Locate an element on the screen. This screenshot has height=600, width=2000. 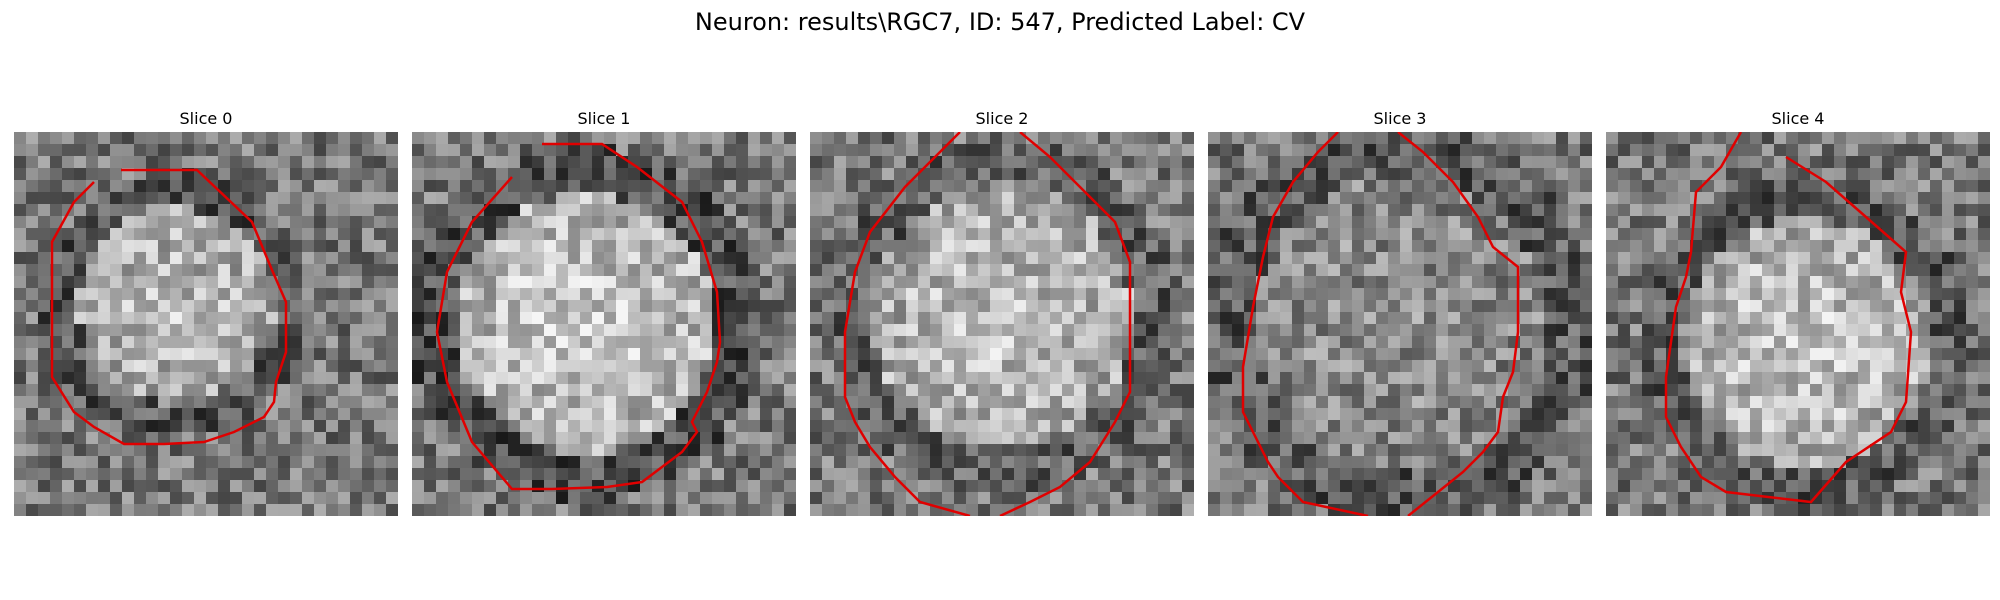
slice-panel-1: Slice 1 is located at coordinates (604, 312).